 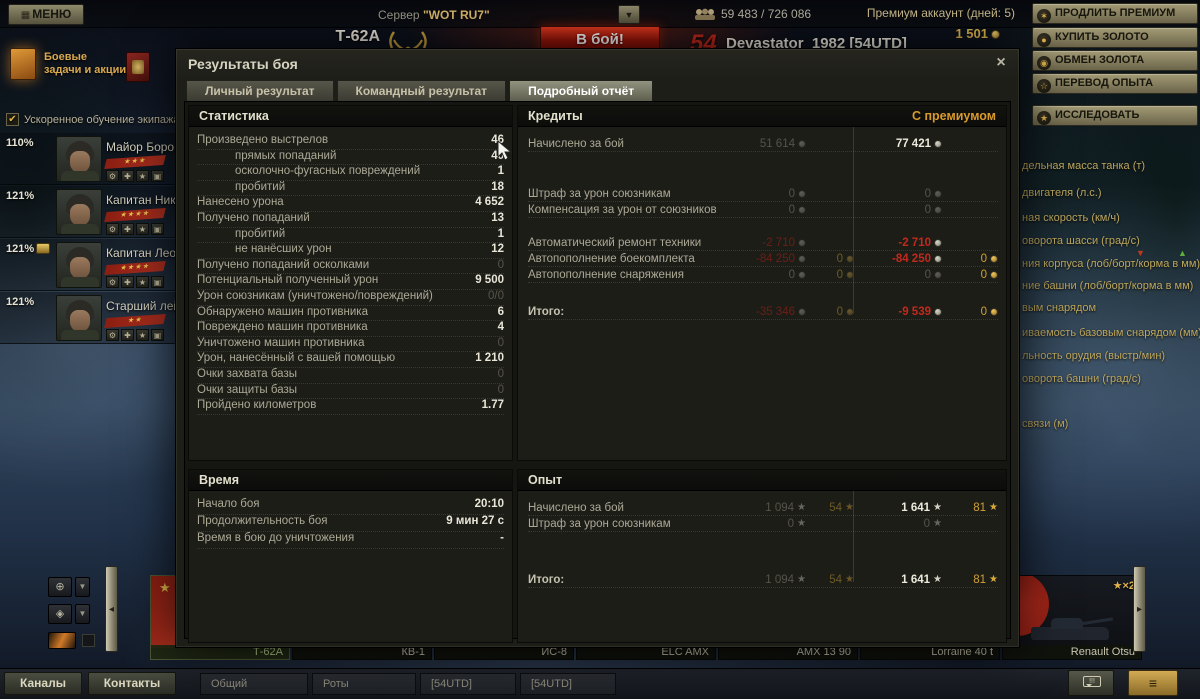 What do you see at coordinates (500, 327) in the screenshot?
I see `stat-value: 4` at bounding box center [500, 327].